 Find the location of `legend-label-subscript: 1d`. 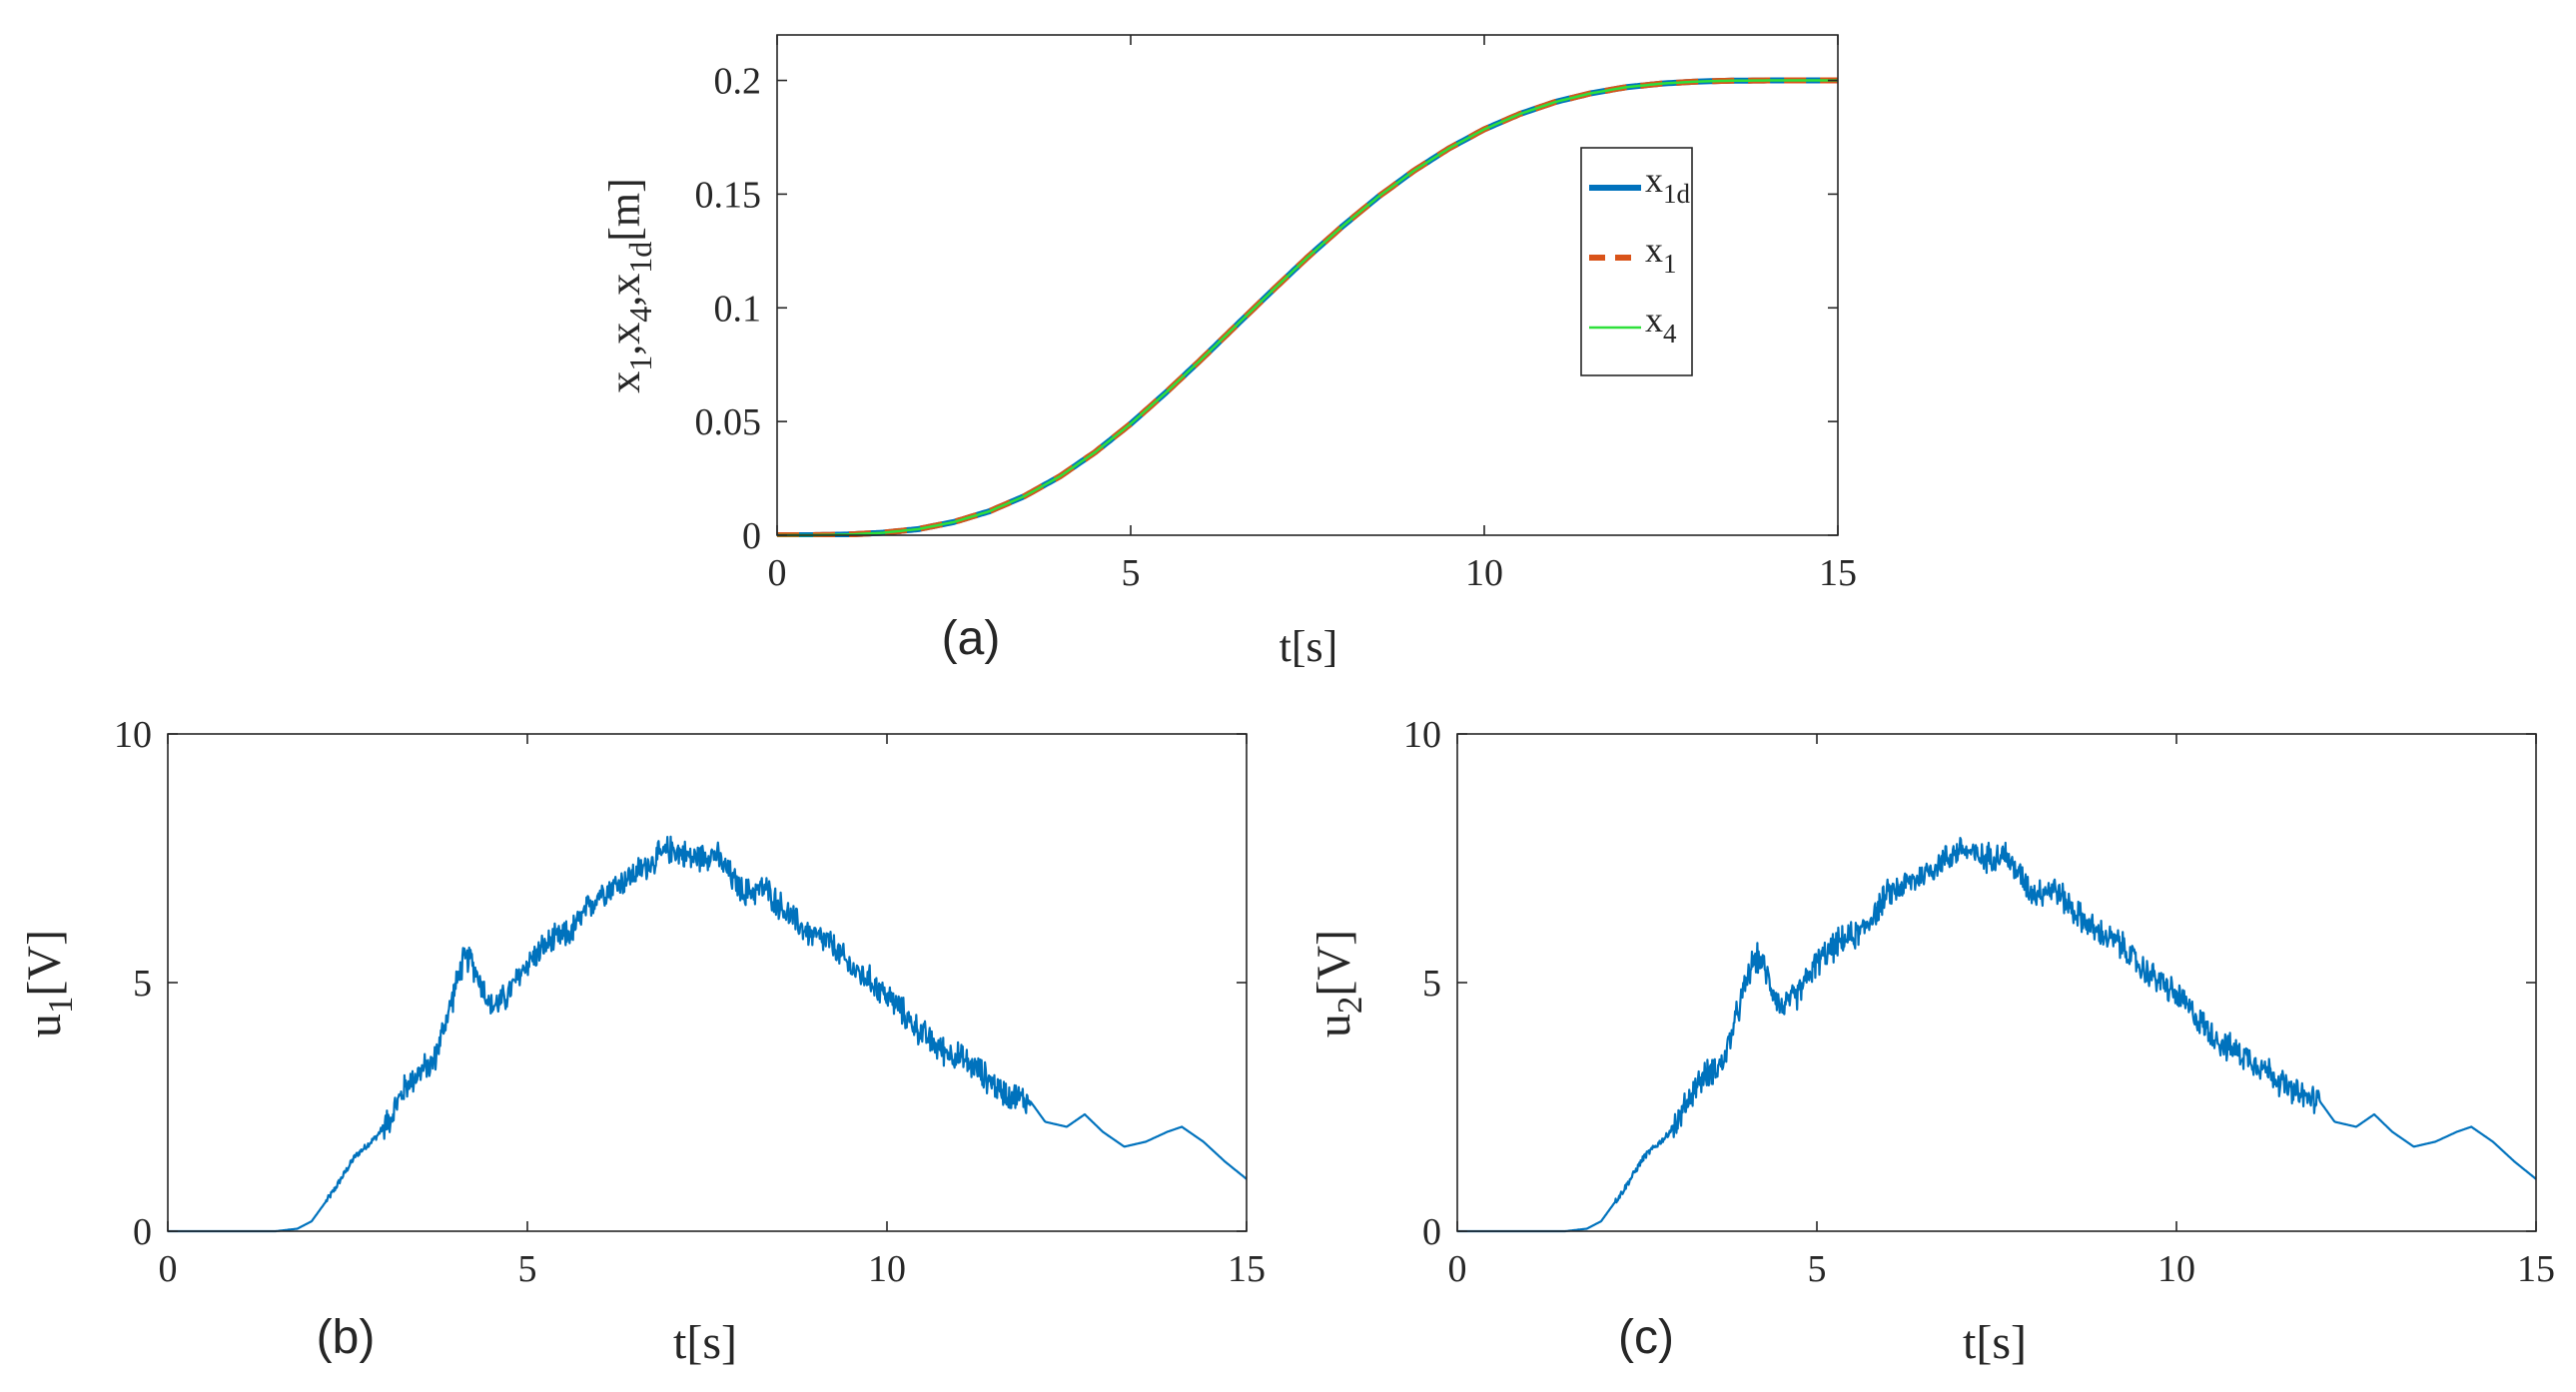

legend-label-subscript: 1d is located at coordinates (1677, 194).